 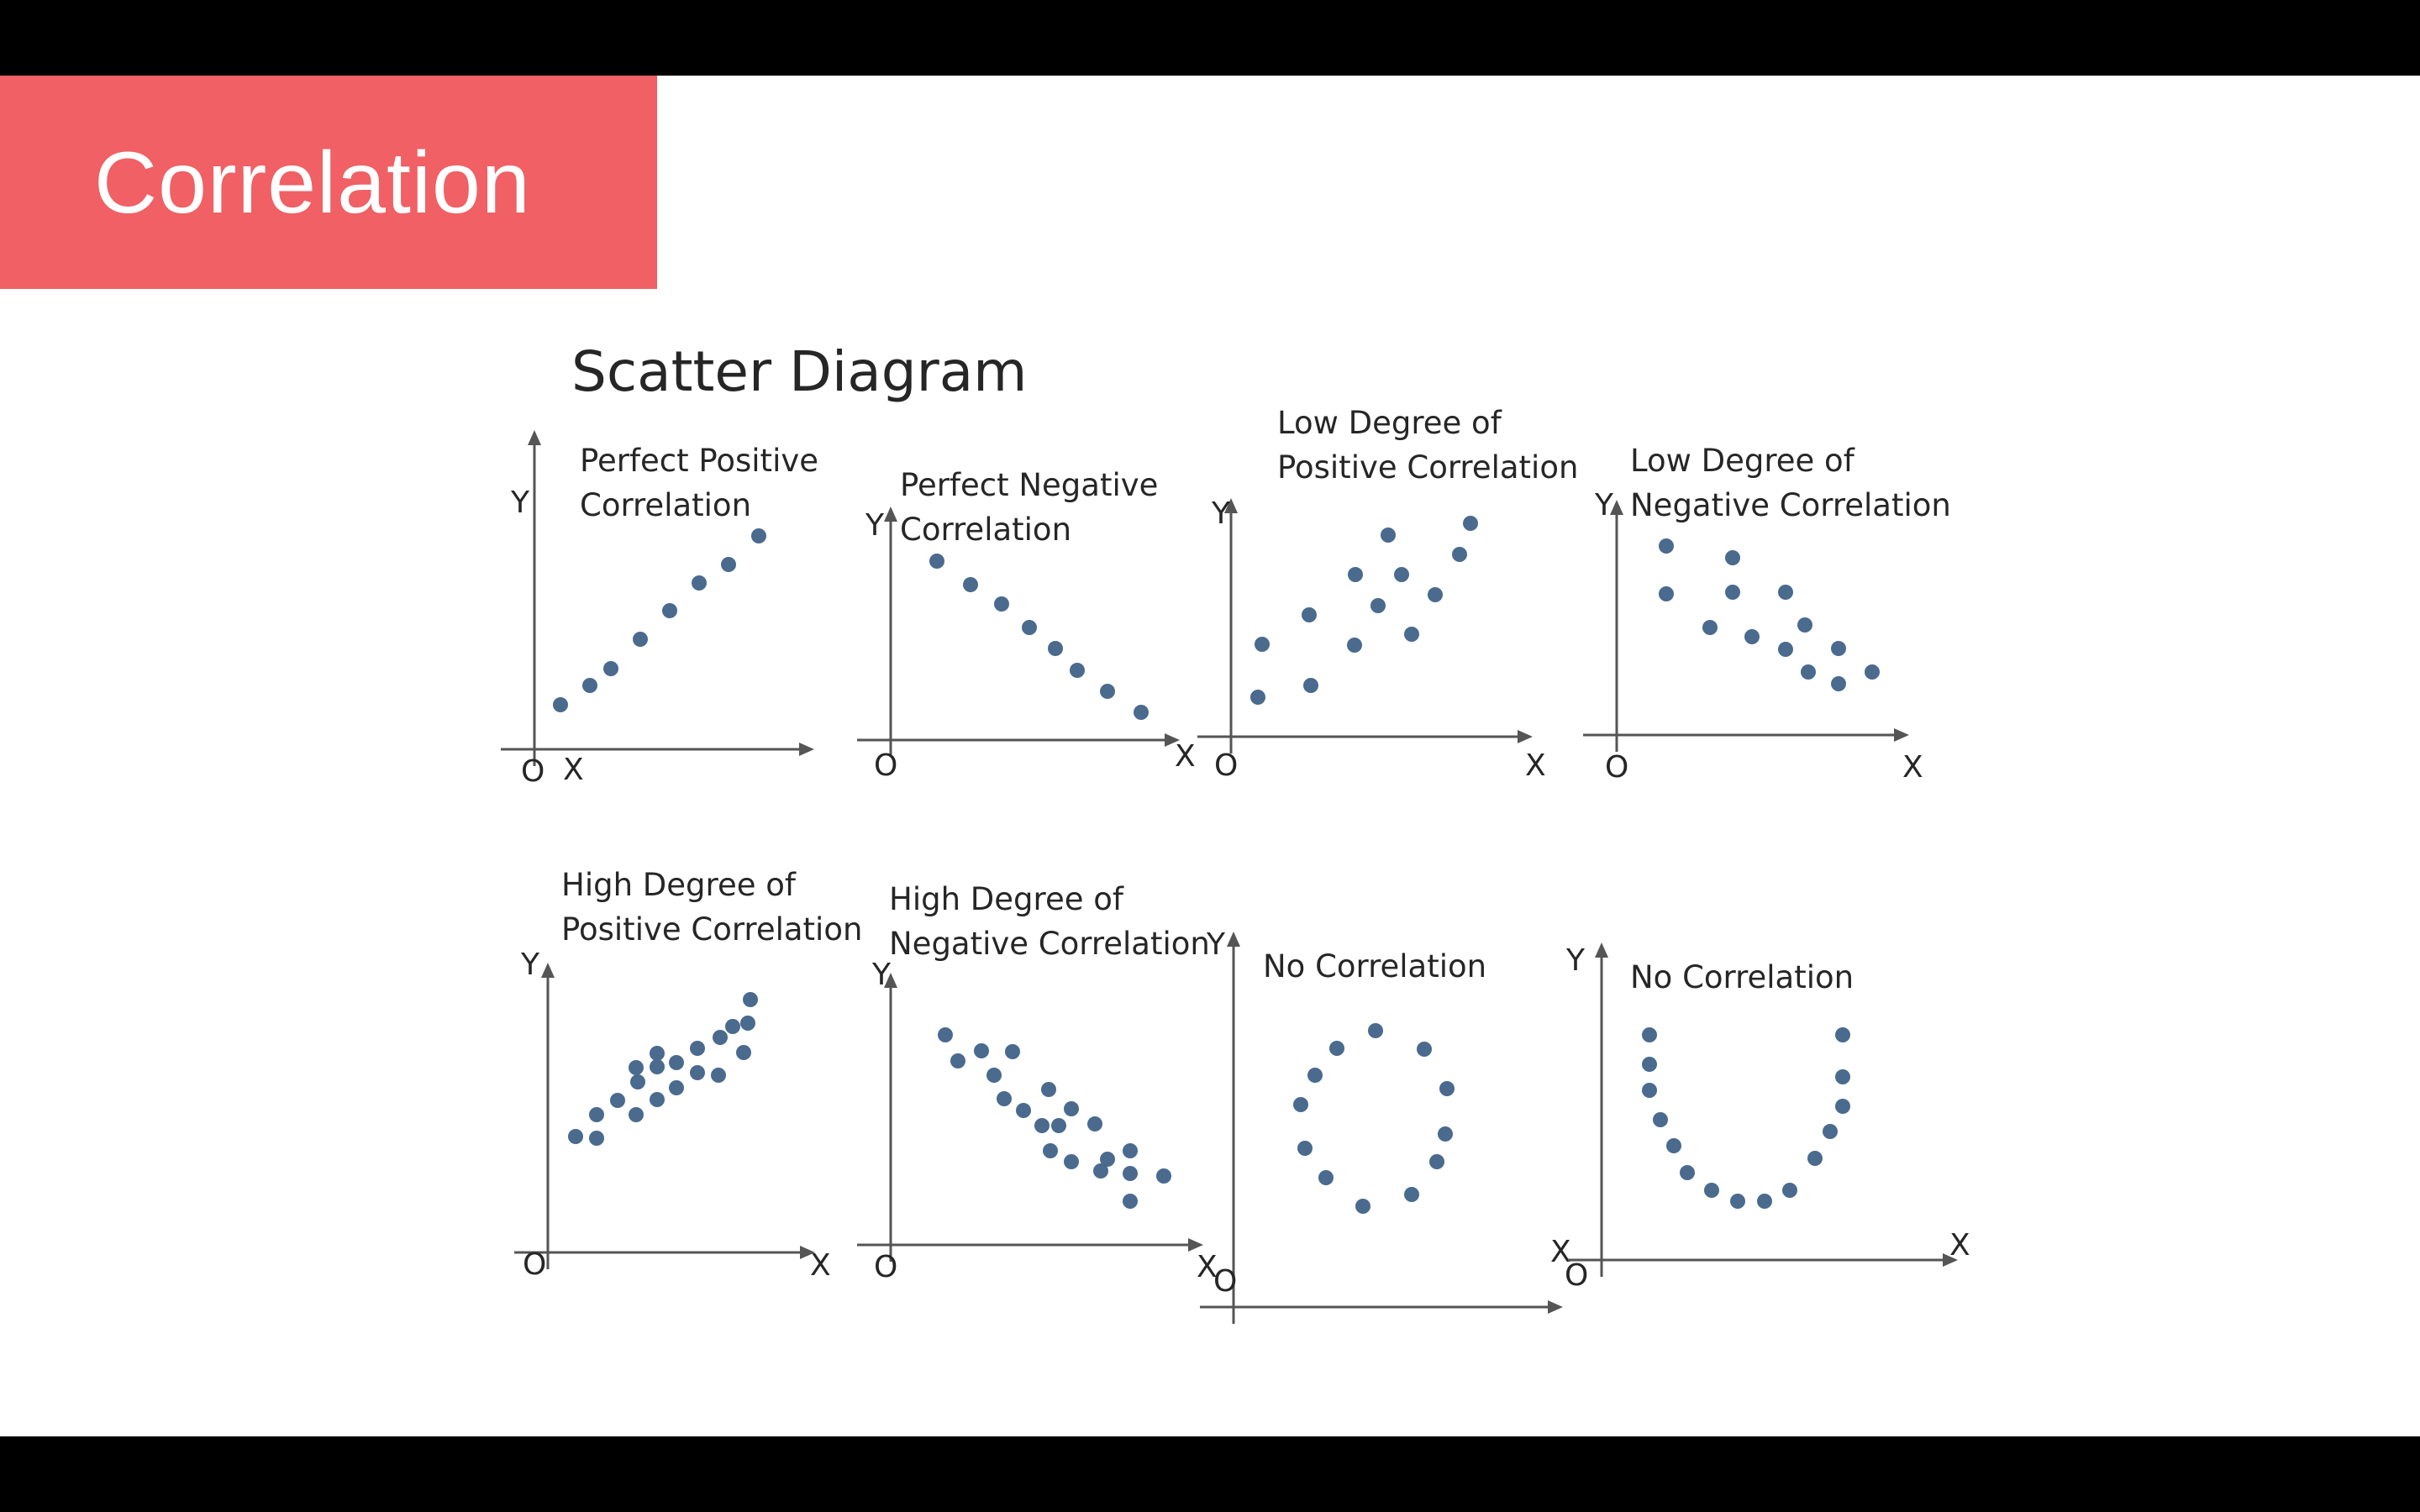 I want to click on scatter-panel-1: Y XO Perfect Positive Correlation, so click(x=659, y=609).